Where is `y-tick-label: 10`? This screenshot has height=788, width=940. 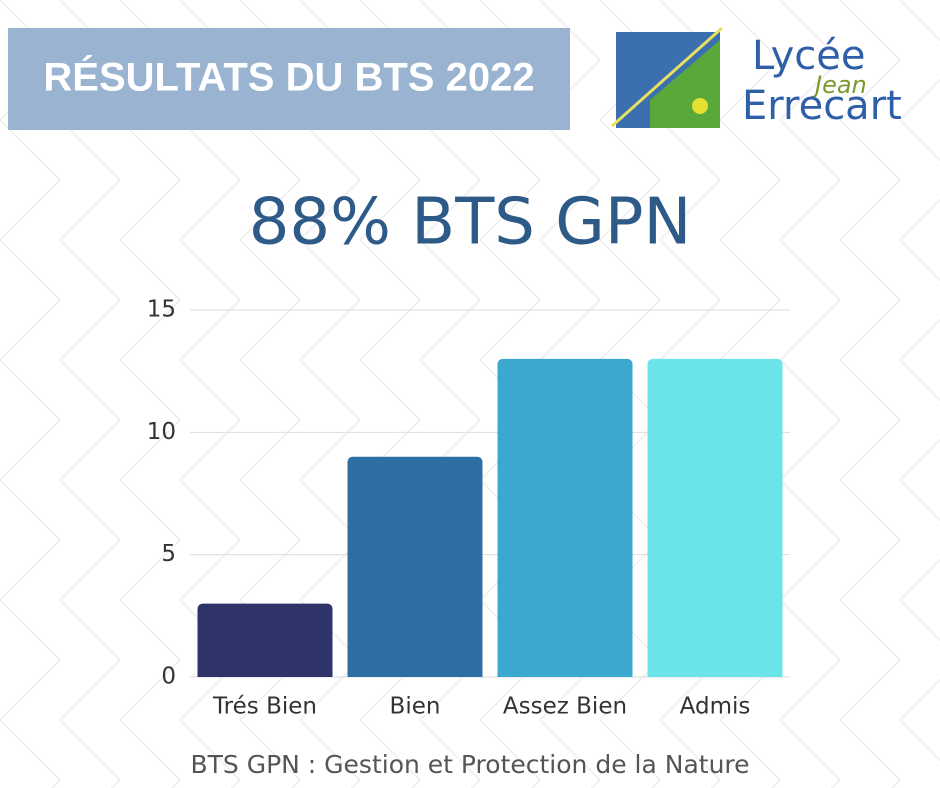
y-tick-label: 10 is located at coordinates (161, 432).